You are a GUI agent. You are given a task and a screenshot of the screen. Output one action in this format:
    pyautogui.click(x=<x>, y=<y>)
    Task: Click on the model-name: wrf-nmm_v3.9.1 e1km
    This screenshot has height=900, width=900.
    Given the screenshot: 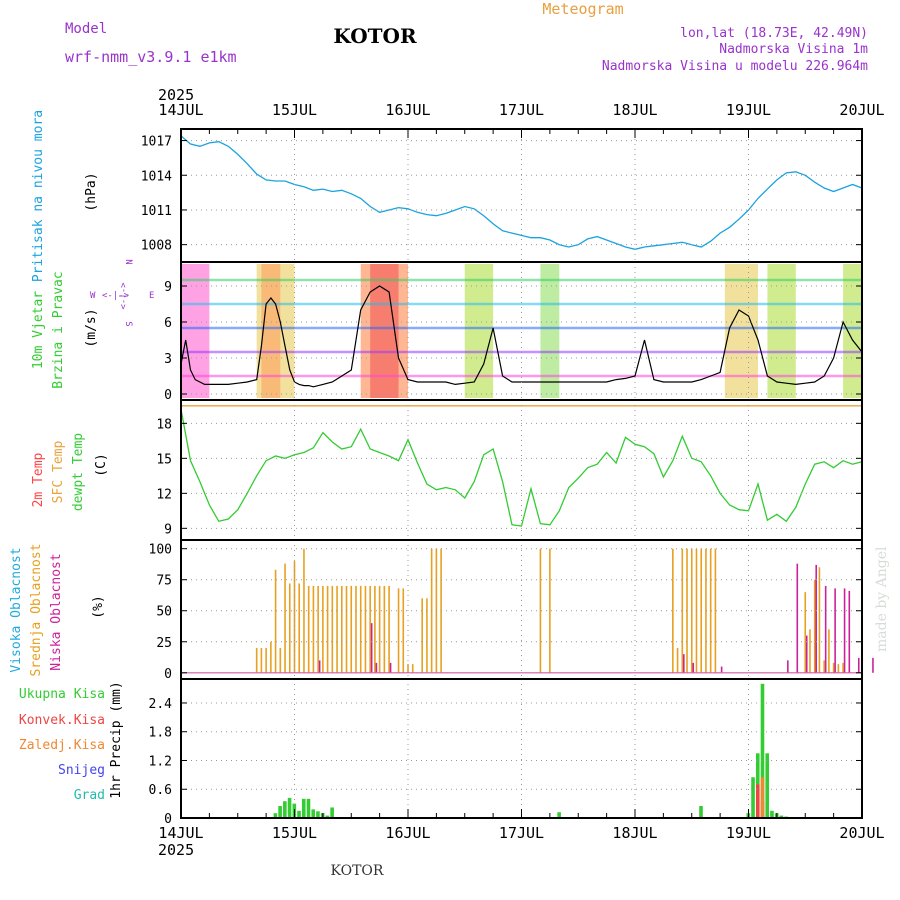 What is the action you would take?
    pyautogui.click(x=151, y=57)
    